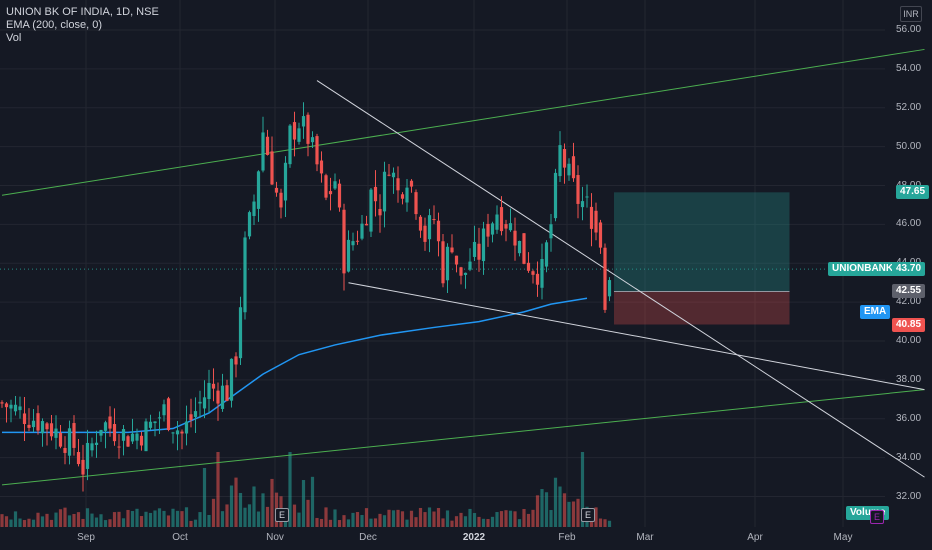  I want to click on last-price-tag: 43.70, so click(909, 269).